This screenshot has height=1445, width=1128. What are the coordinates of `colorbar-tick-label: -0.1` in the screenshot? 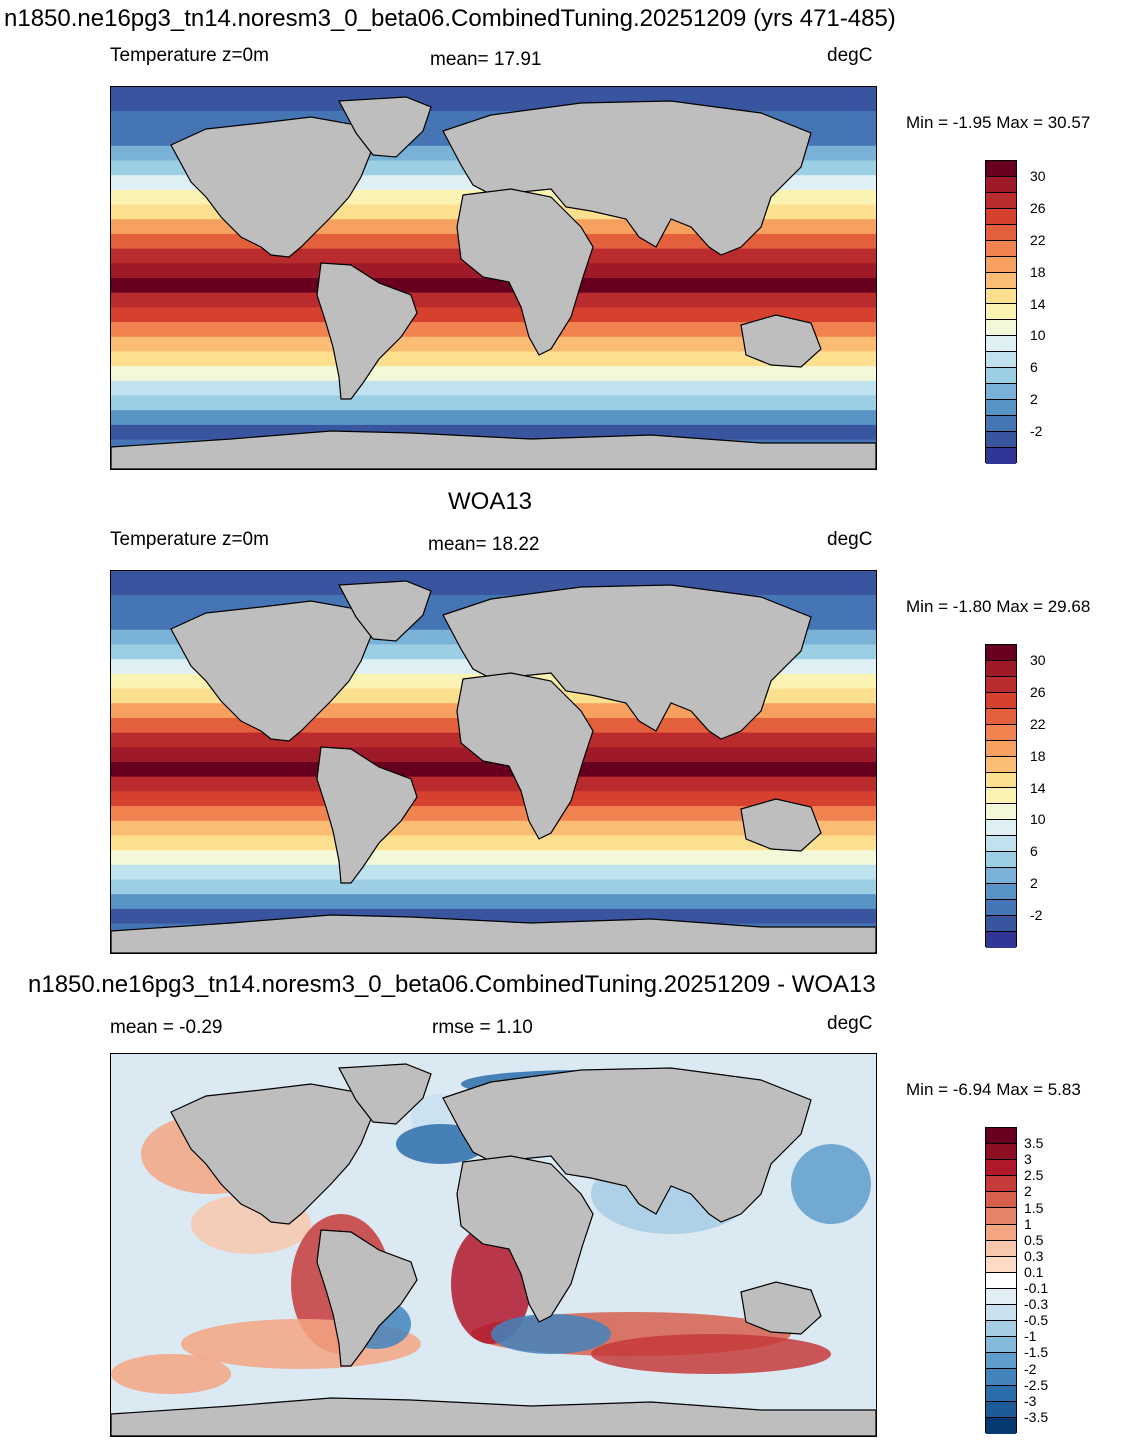 It's located at (1036, 1288).